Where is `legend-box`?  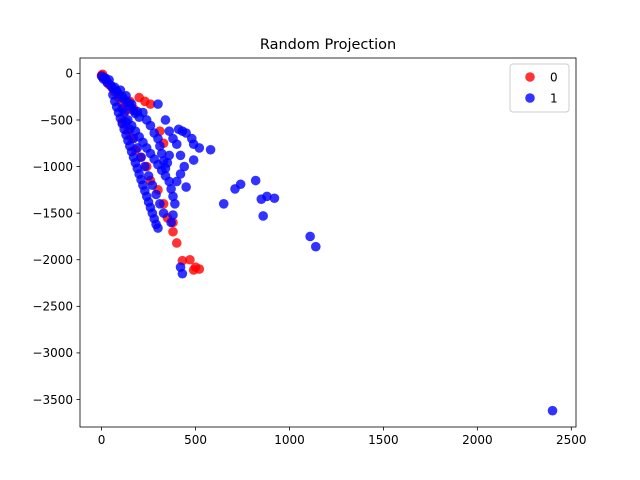
legend-box is located at coordinates (539, 88).